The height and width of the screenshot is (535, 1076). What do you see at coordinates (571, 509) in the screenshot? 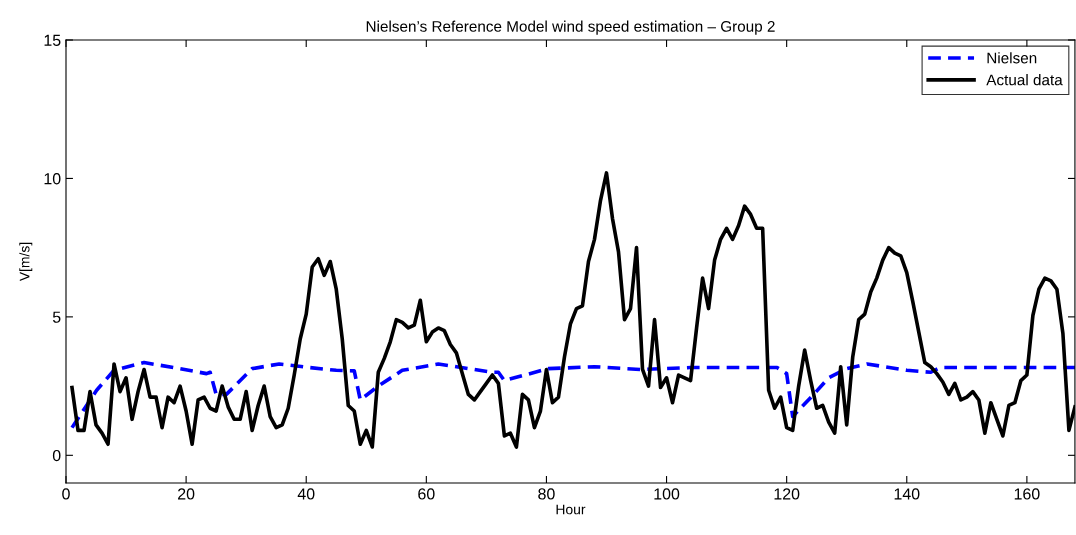
I see `x-axis-title: Hour` at bounding box center [571, 509].